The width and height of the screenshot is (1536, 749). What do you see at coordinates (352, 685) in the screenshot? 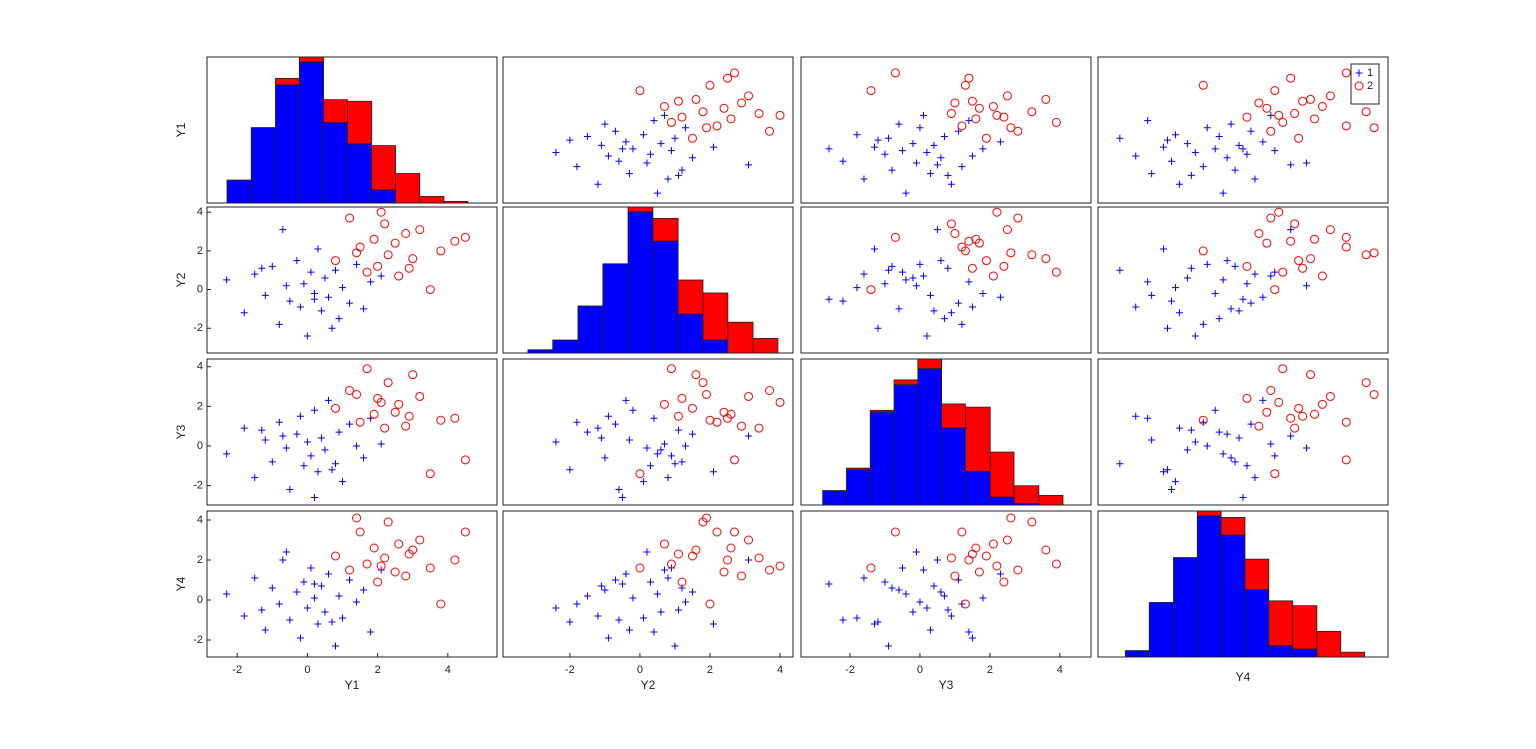
I see `x-axis-label: Y1` at bounding box center [352, 685].